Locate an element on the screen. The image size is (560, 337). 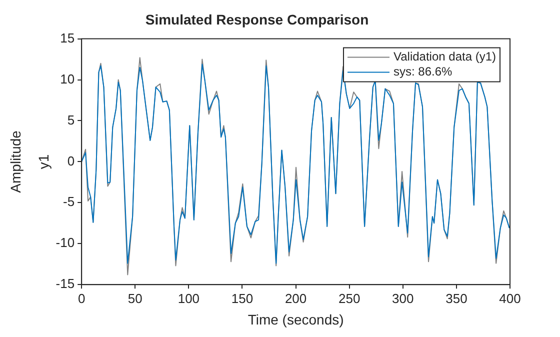
y-tick-label: -5 is located at coordinates (69, 202).